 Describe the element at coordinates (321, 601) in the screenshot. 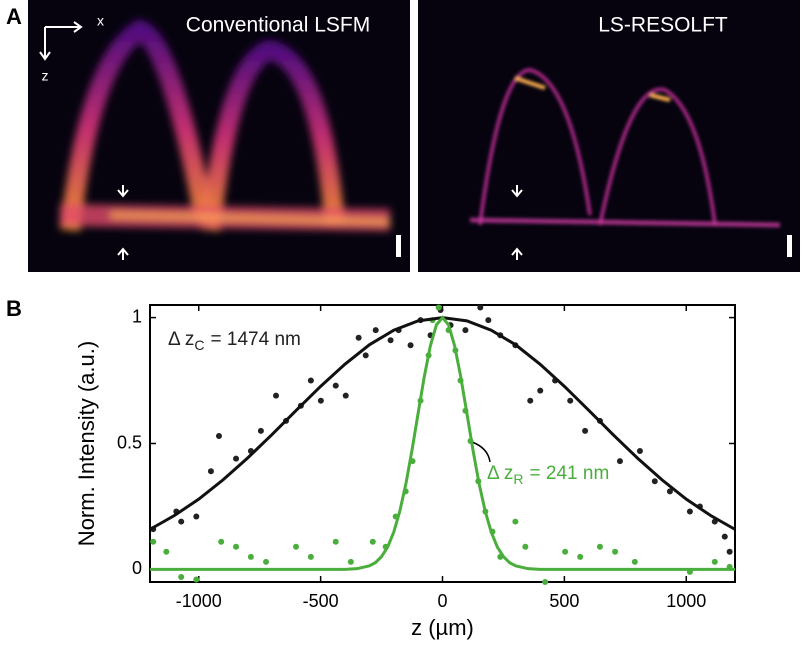

I see `x-tick-label: -500` at that location.